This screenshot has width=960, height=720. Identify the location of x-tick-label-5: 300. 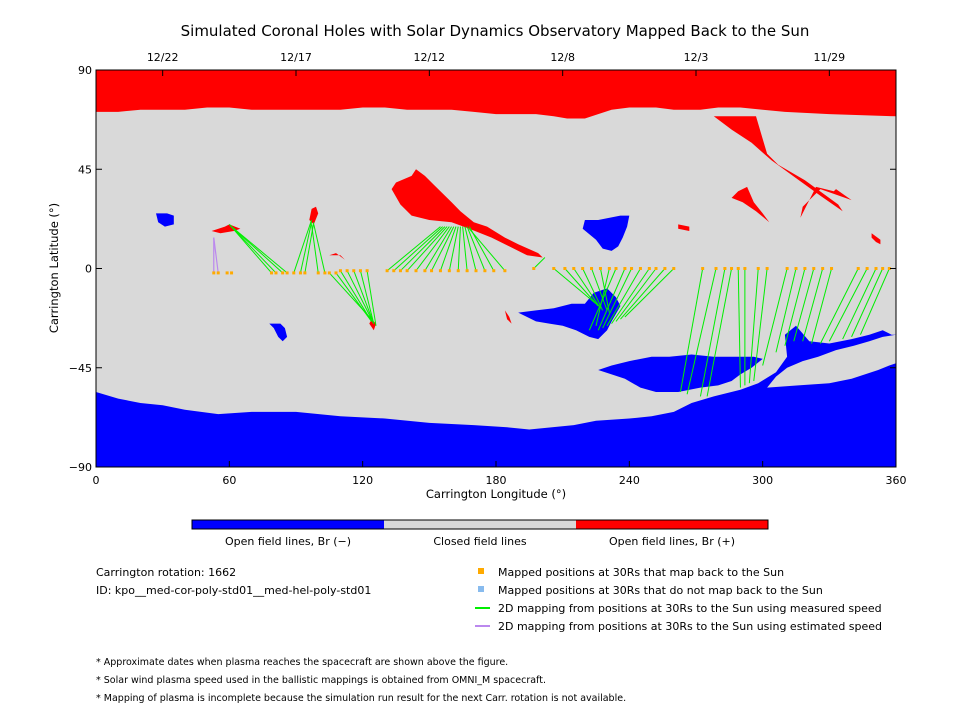
(762, 480).